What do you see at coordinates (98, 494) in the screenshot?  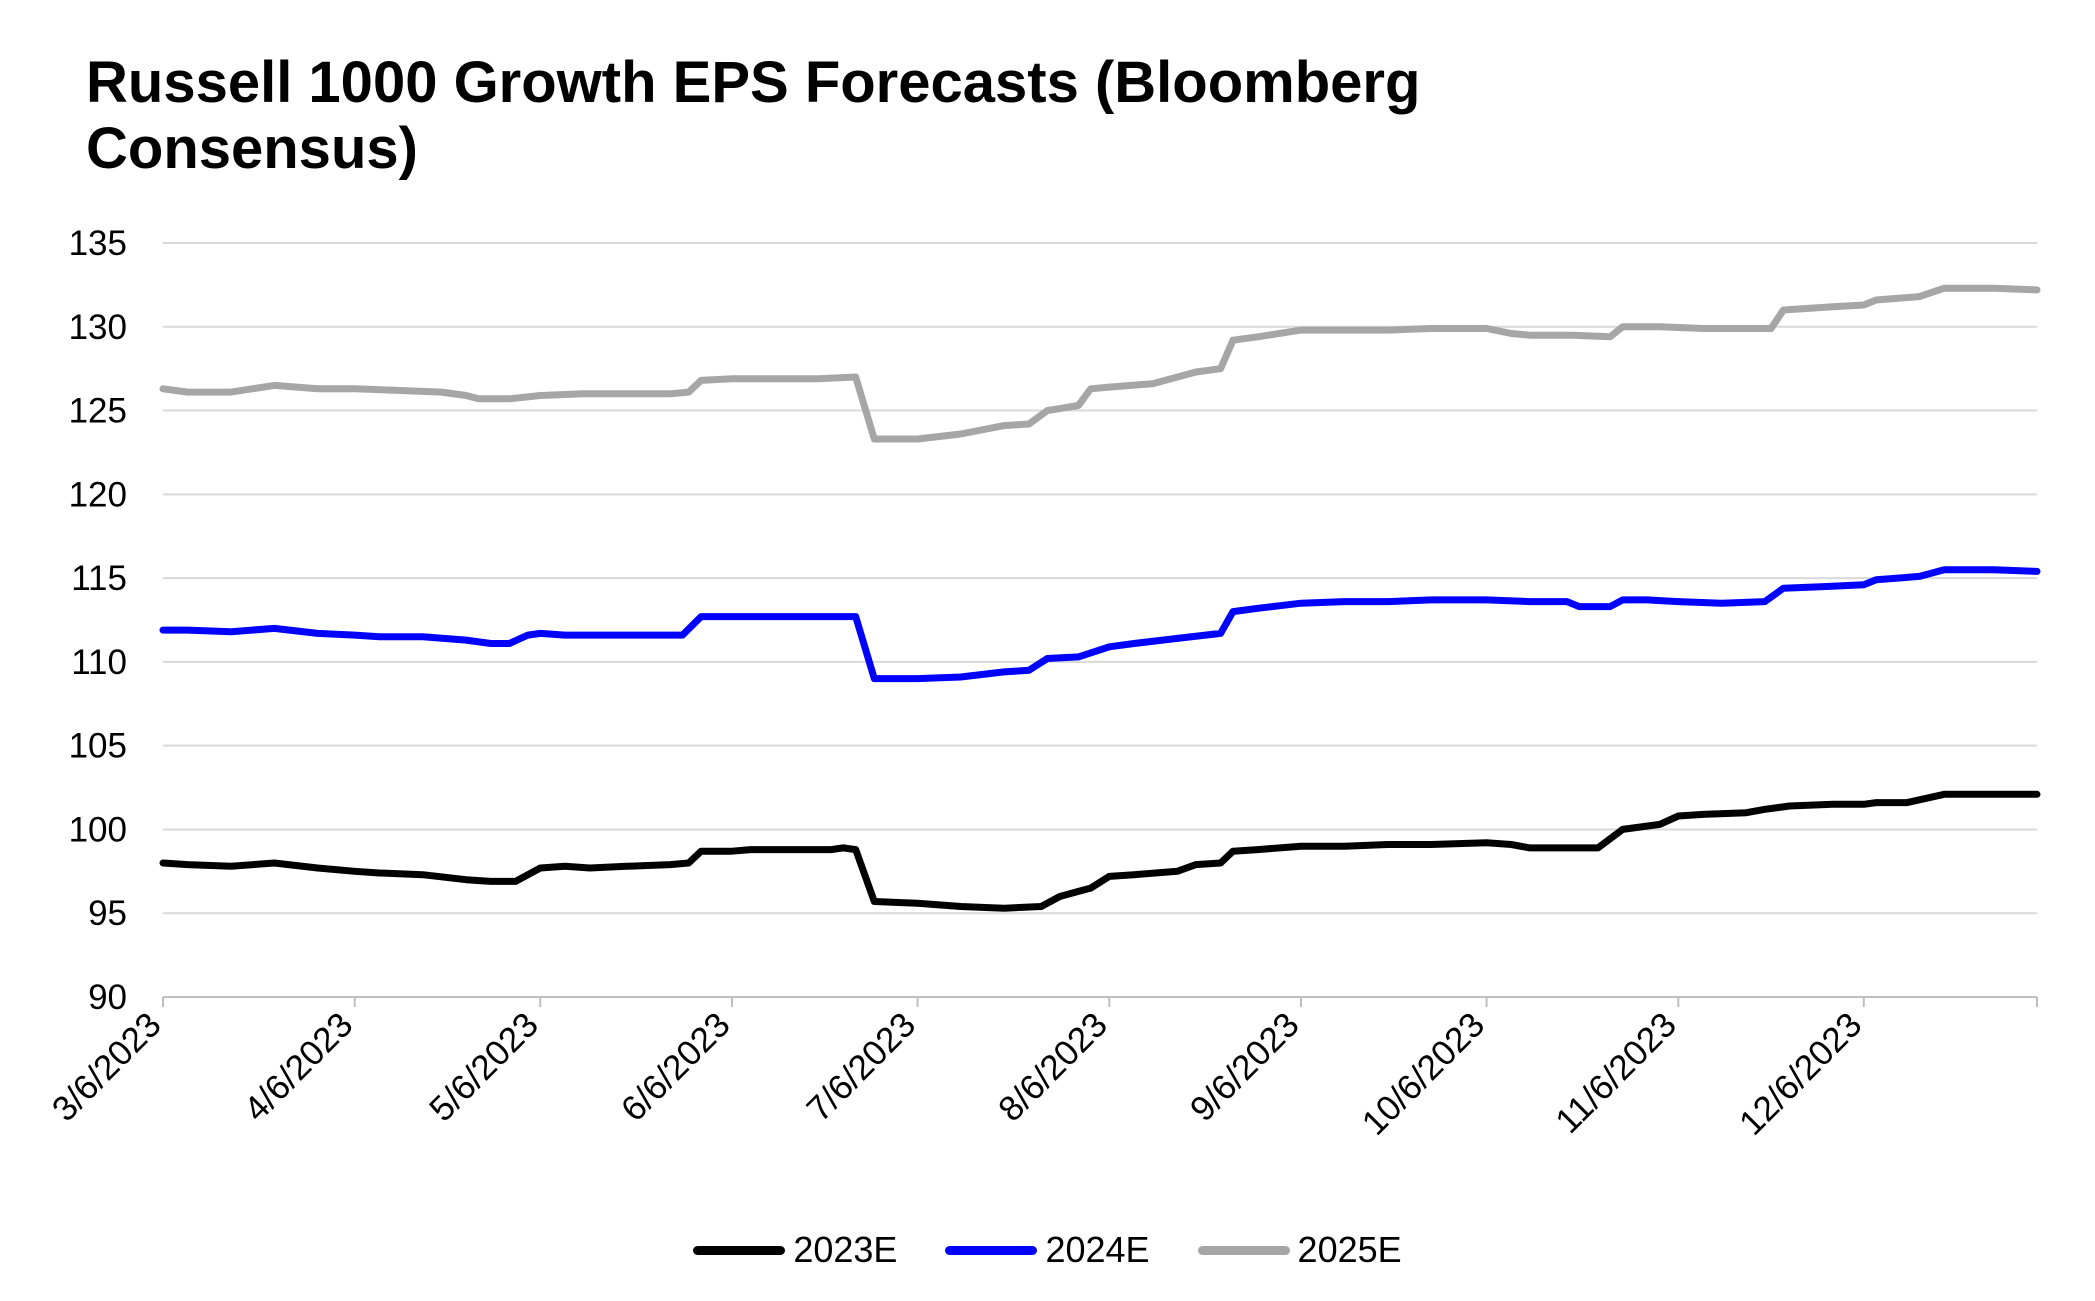 I see `y-tick-label: 120` at bounding box center [98, 494].